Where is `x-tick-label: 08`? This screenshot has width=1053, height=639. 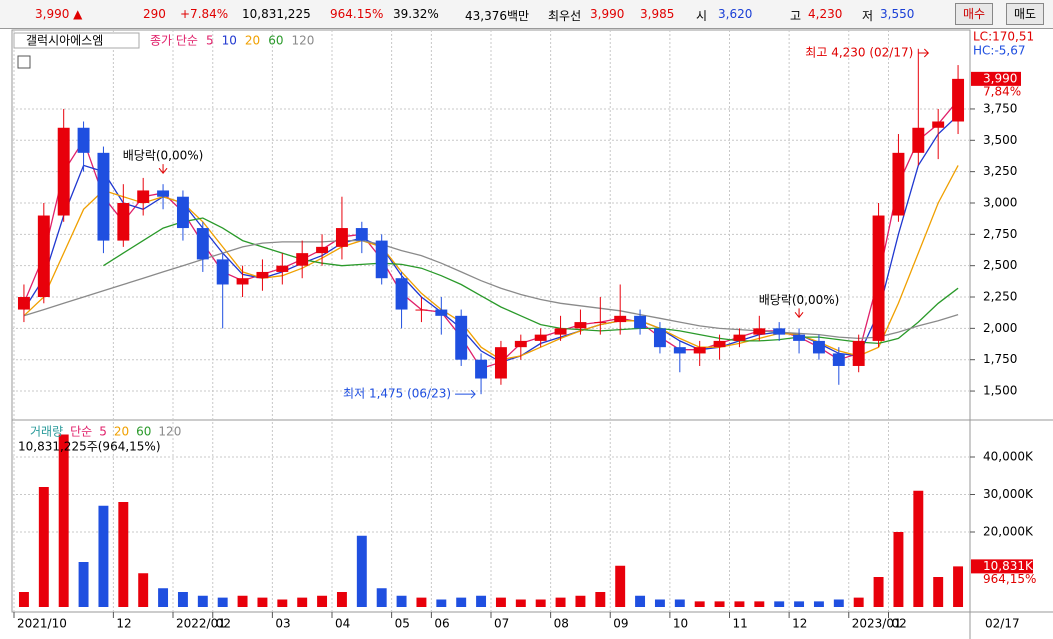 x-tick-label: 08 is located at coordinates (561, 624).